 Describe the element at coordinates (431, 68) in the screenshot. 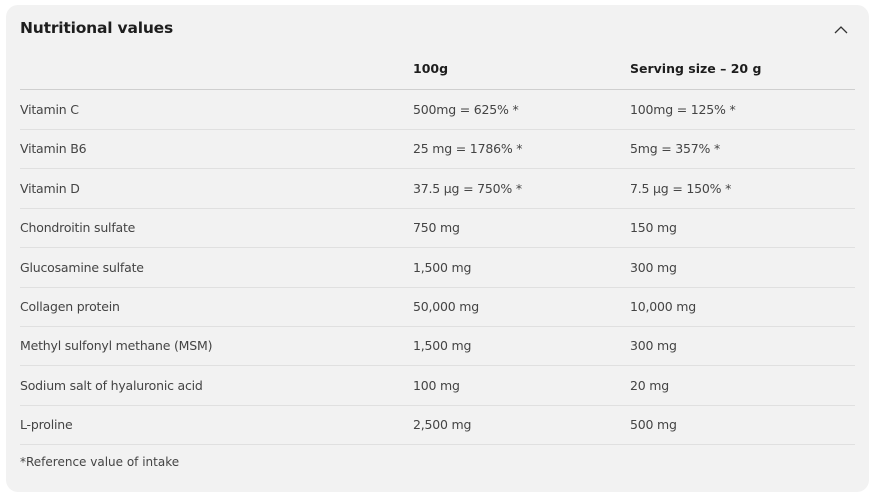

I see `column-header-100g: 100g` at that location.